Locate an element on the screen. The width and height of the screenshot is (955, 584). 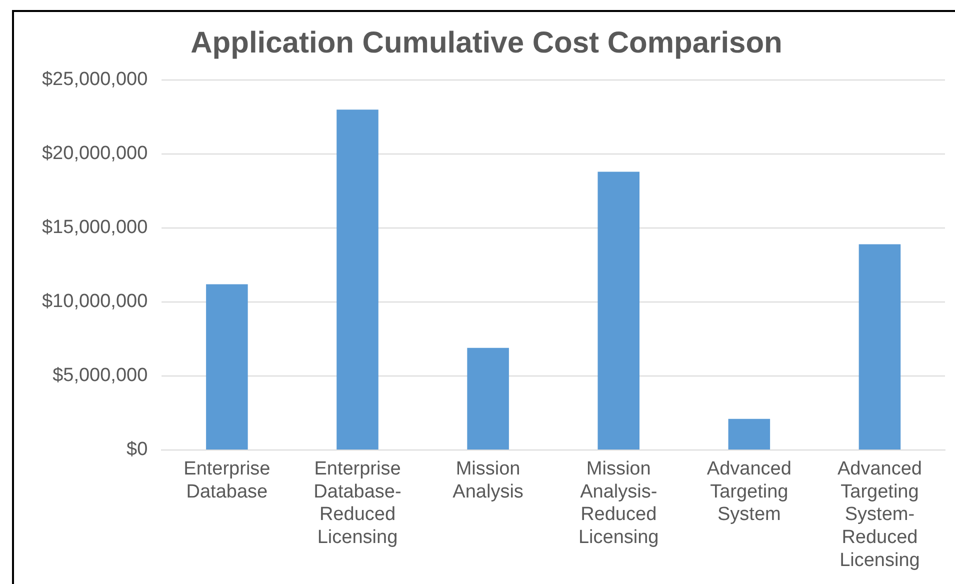
y-tick-label: $5,000,000 is located at coordinates (100, 375).